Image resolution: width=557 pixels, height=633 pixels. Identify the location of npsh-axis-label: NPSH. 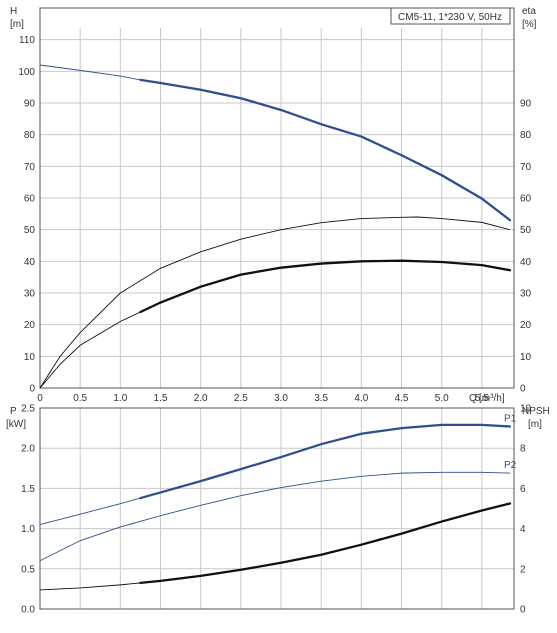
(536, 411).